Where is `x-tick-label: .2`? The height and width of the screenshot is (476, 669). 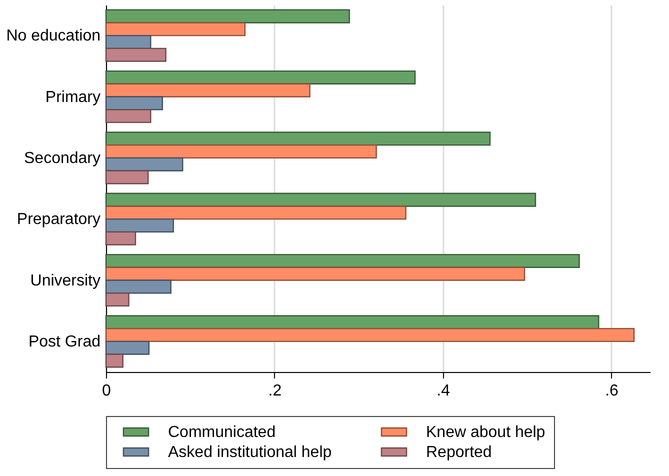
x-tick-label: .2 is located at coordinates (275, 391).